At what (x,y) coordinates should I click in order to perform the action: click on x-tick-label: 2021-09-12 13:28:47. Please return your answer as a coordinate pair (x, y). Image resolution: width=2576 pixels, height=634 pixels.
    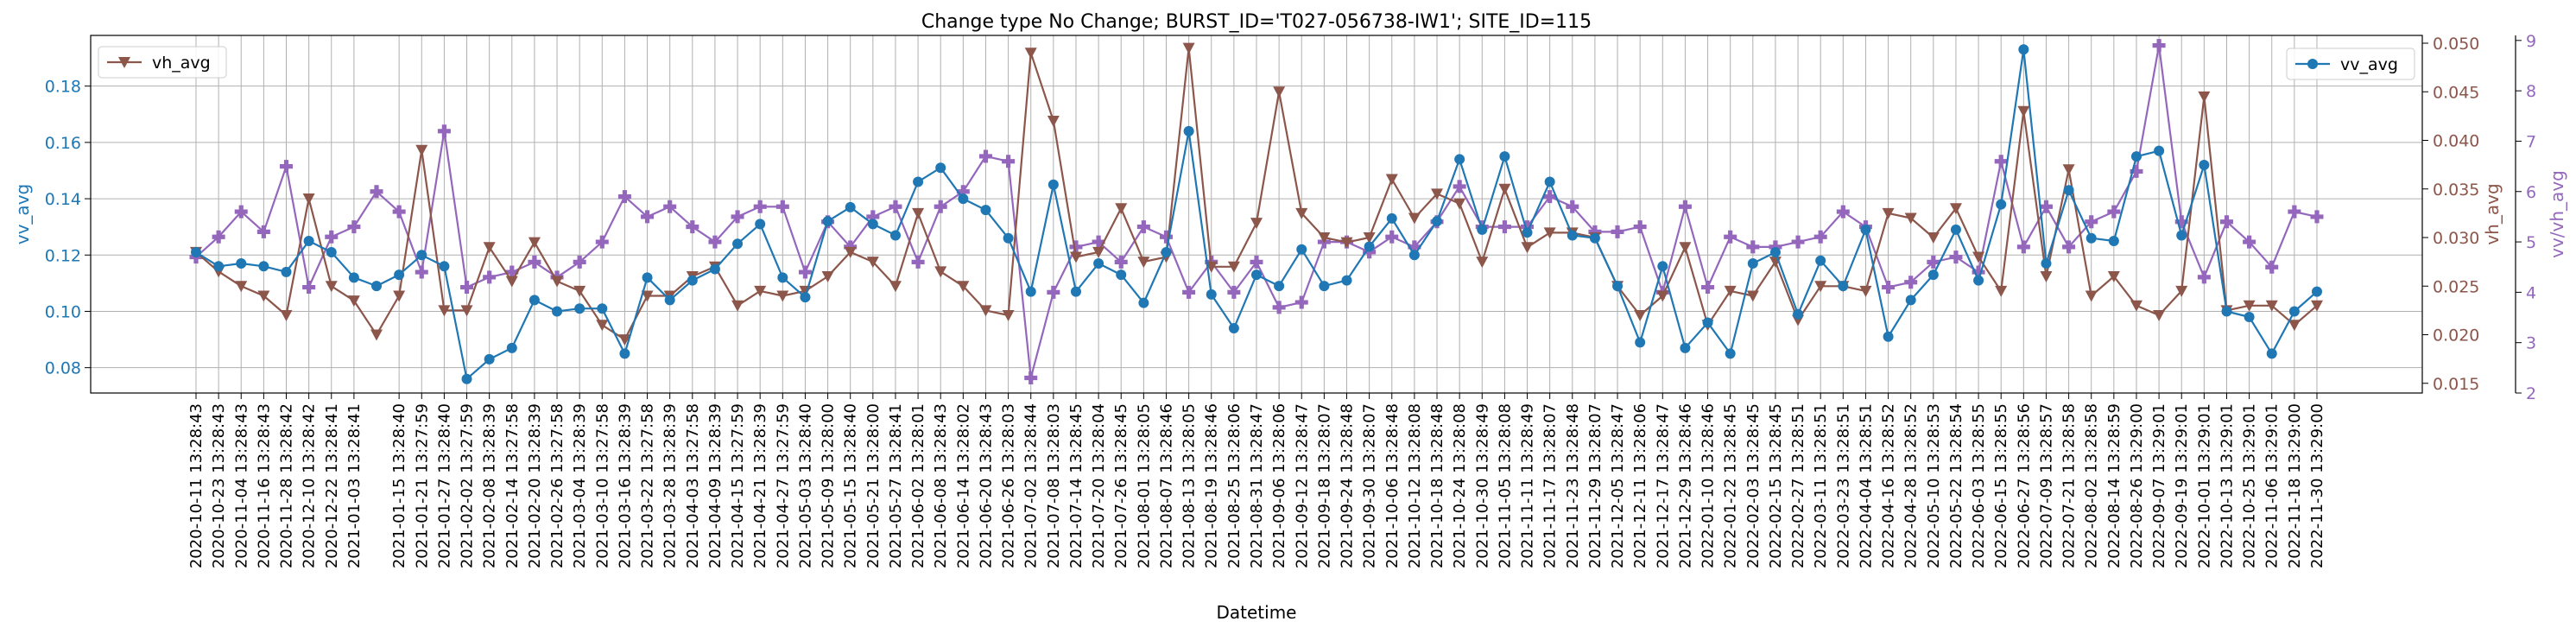
    Looking at the image, I should click on (1302, 485).